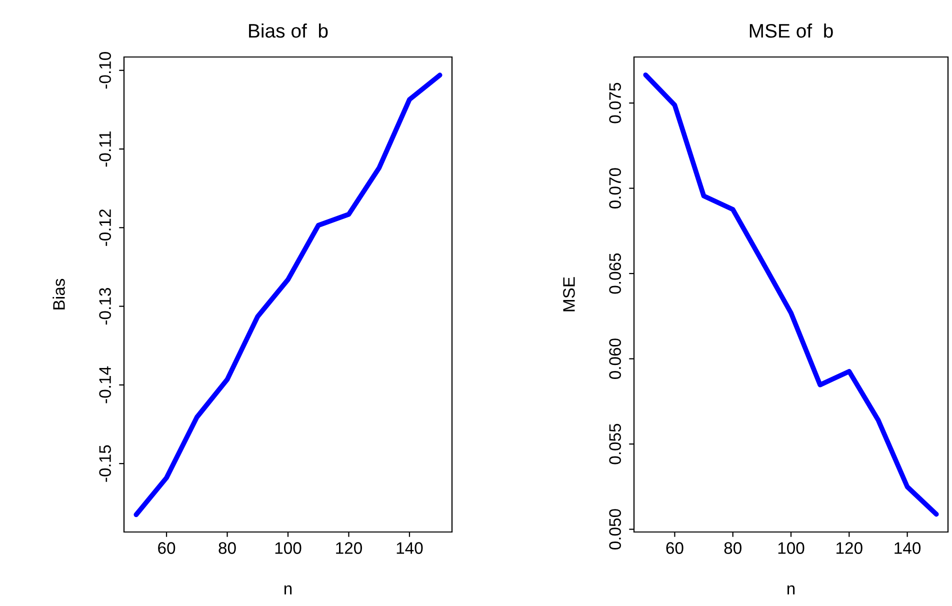 The width and height of the screenshot is (952, 606). Describe the element at coordinates (105, 385) in the screenshot. I see `y-tick-label: -0.14` at that location.